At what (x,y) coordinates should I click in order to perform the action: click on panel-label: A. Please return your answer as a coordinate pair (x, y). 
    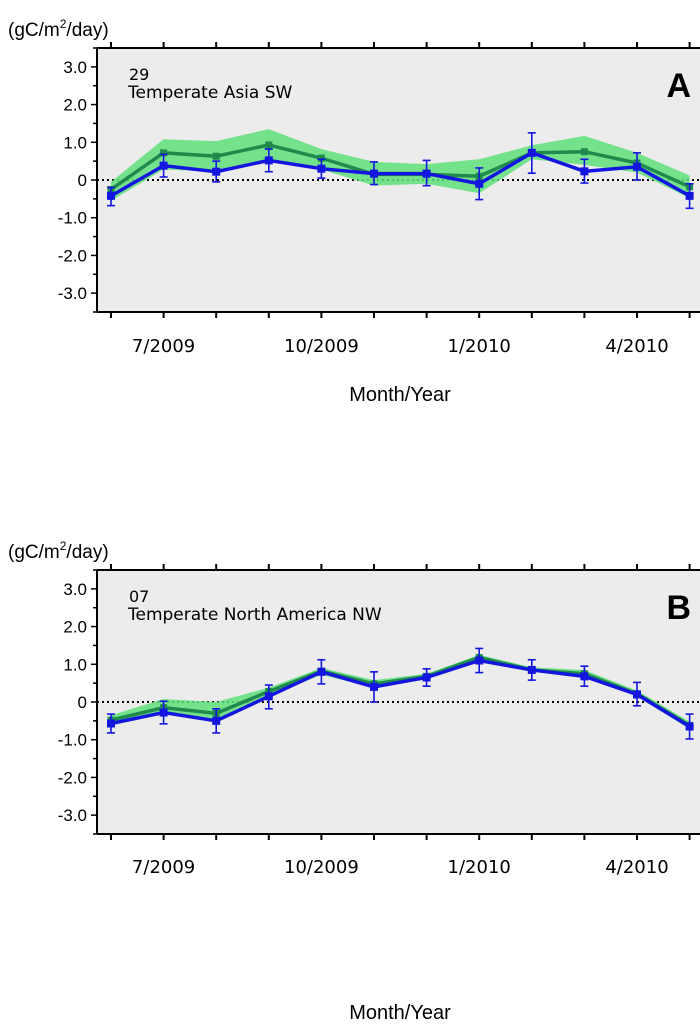
    Looking at the image, I should click on (678, 86).